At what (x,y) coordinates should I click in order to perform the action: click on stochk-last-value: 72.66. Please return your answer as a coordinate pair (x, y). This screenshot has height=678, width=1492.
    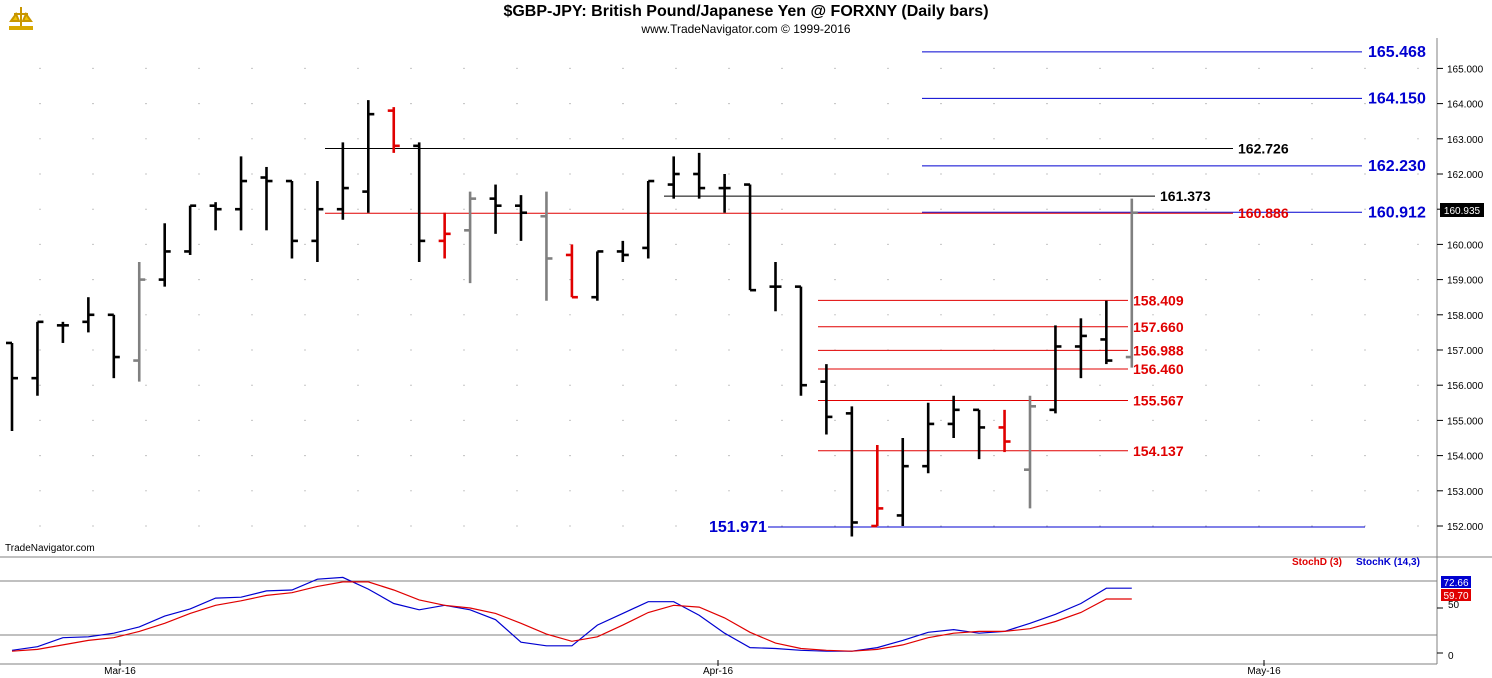
    Looking at the image, I should click on (1455, 583).